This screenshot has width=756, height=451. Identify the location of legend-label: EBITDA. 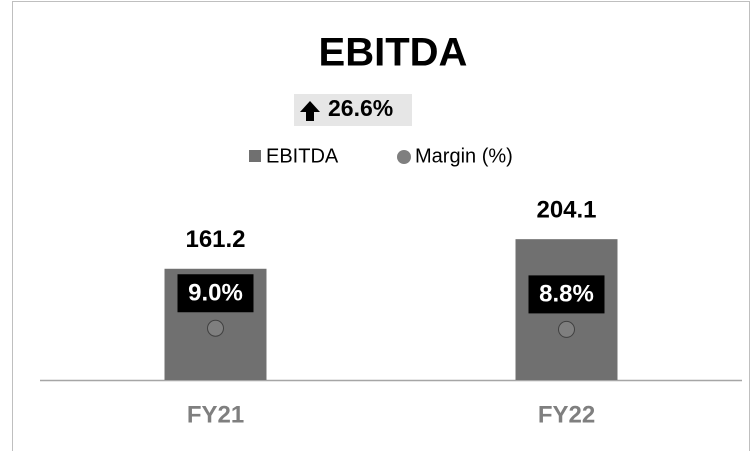
(302, 156).